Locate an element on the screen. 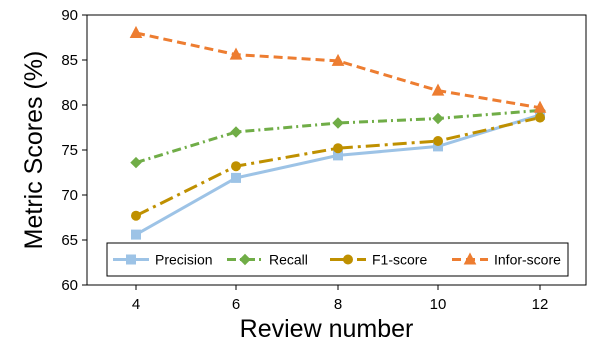  x-axis-label: Review number is located at coordinates (327, 329).